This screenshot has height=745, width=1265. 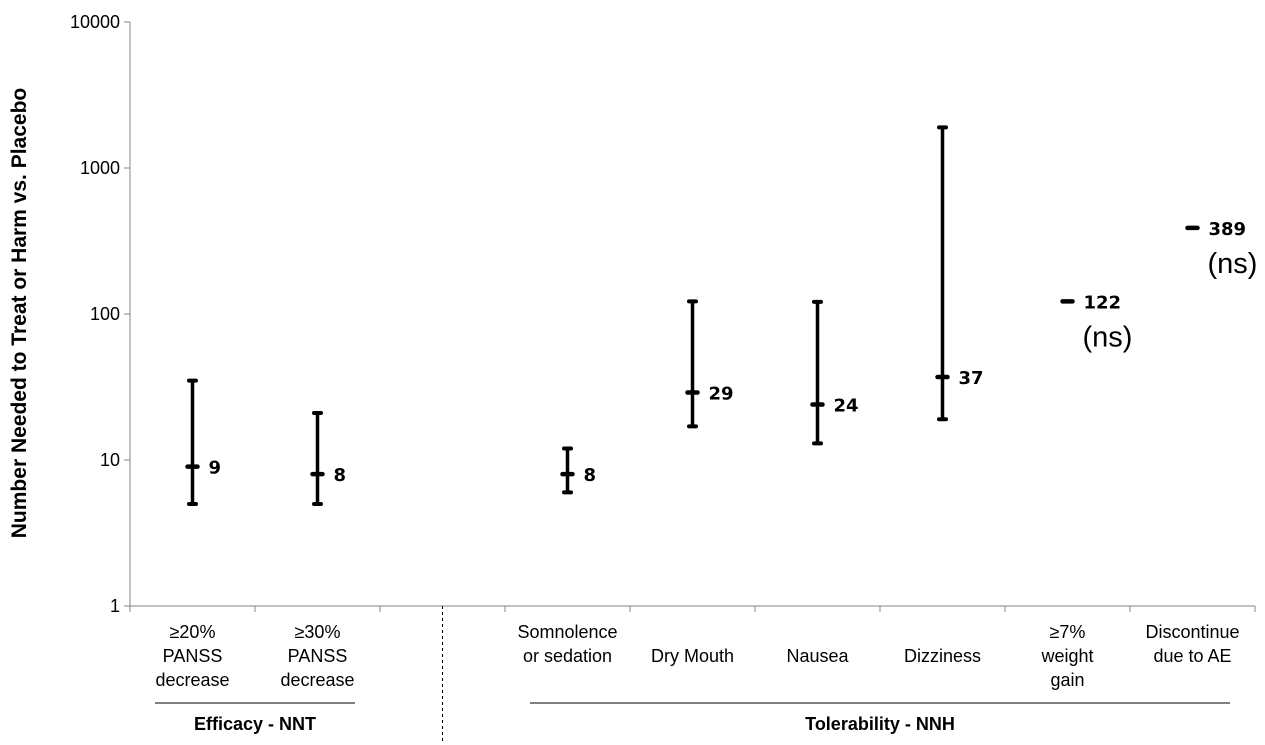 I want to click on group-label: Tolerability - NNH, so click(x=880, y=724).